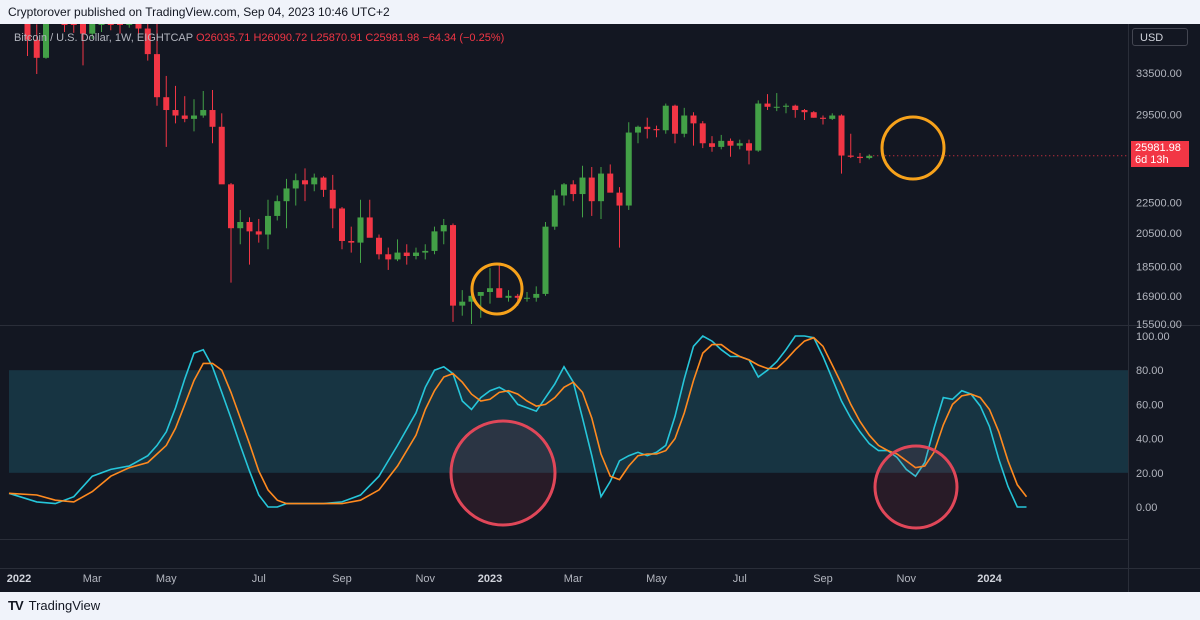 The width and height of the screenshot is (1200, 620). What do you see at coordinates (342, 579) in the screenshot?
I see `time-axis-label: Sep` at bounding box center [342, 579].